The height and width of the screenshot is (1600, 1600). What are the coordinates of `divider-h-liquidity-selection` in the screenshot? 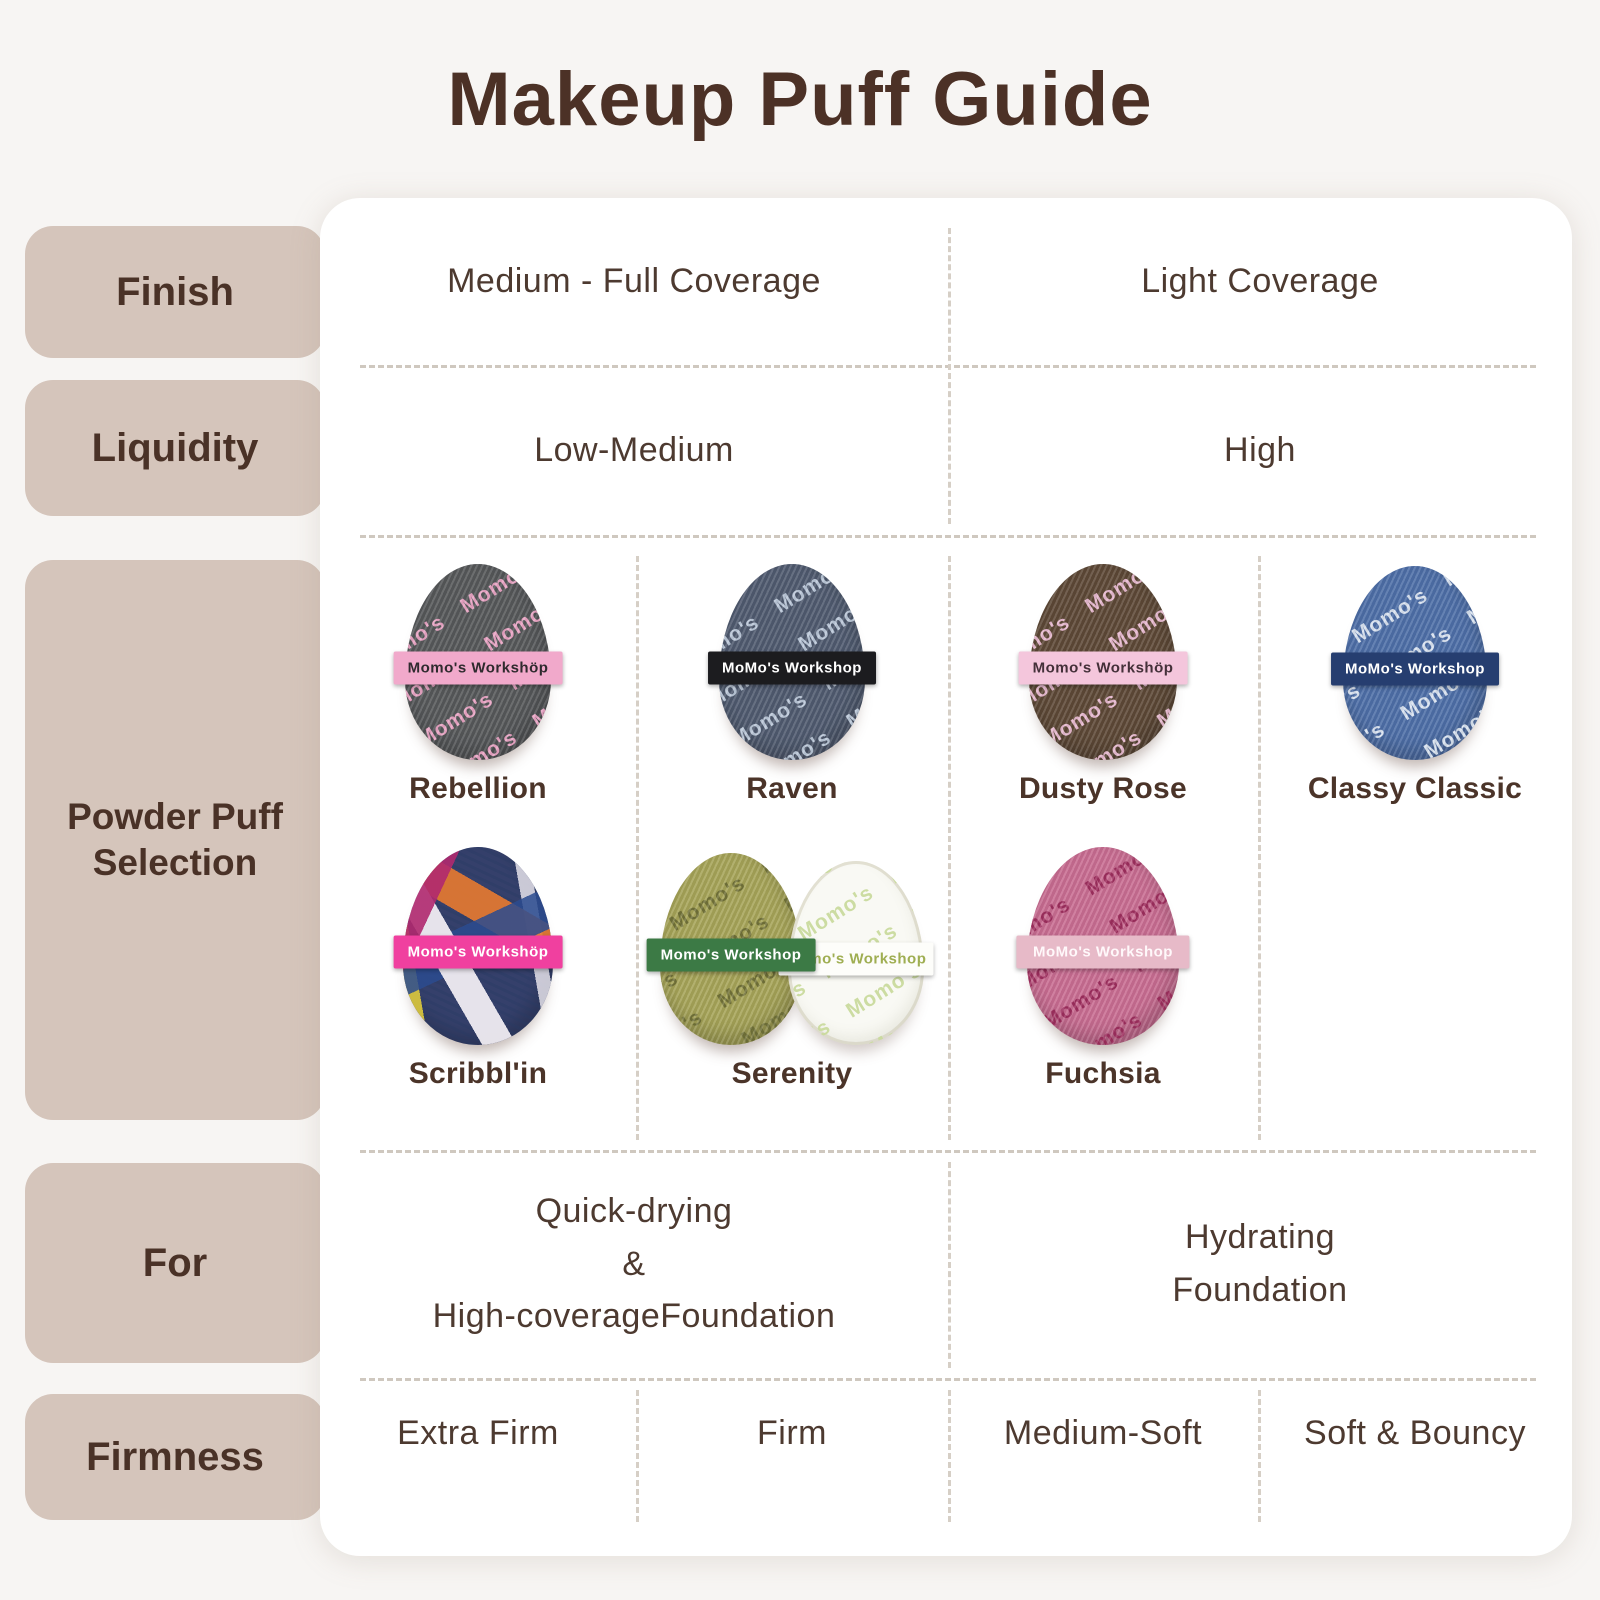 It's located at (948, 536).